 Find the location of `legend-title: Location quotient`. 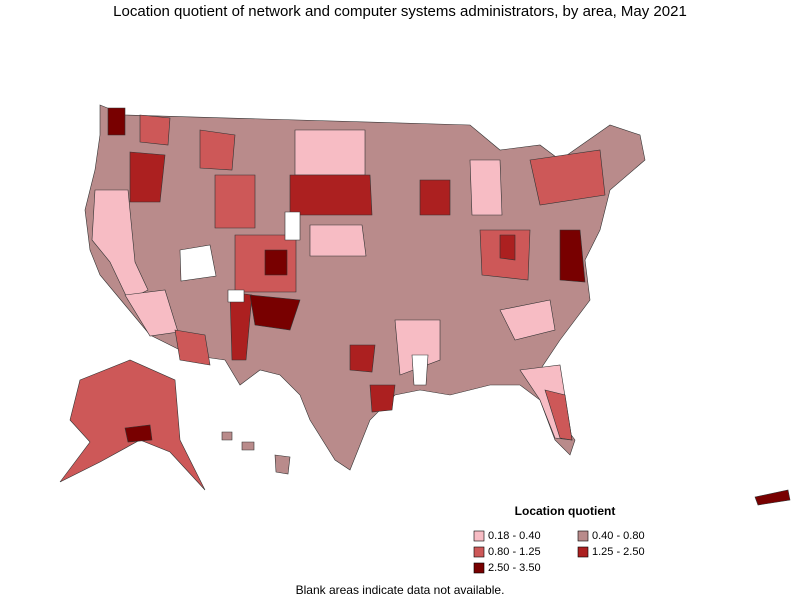

legend-title: Location quotient is located at coordinates (565, 511).